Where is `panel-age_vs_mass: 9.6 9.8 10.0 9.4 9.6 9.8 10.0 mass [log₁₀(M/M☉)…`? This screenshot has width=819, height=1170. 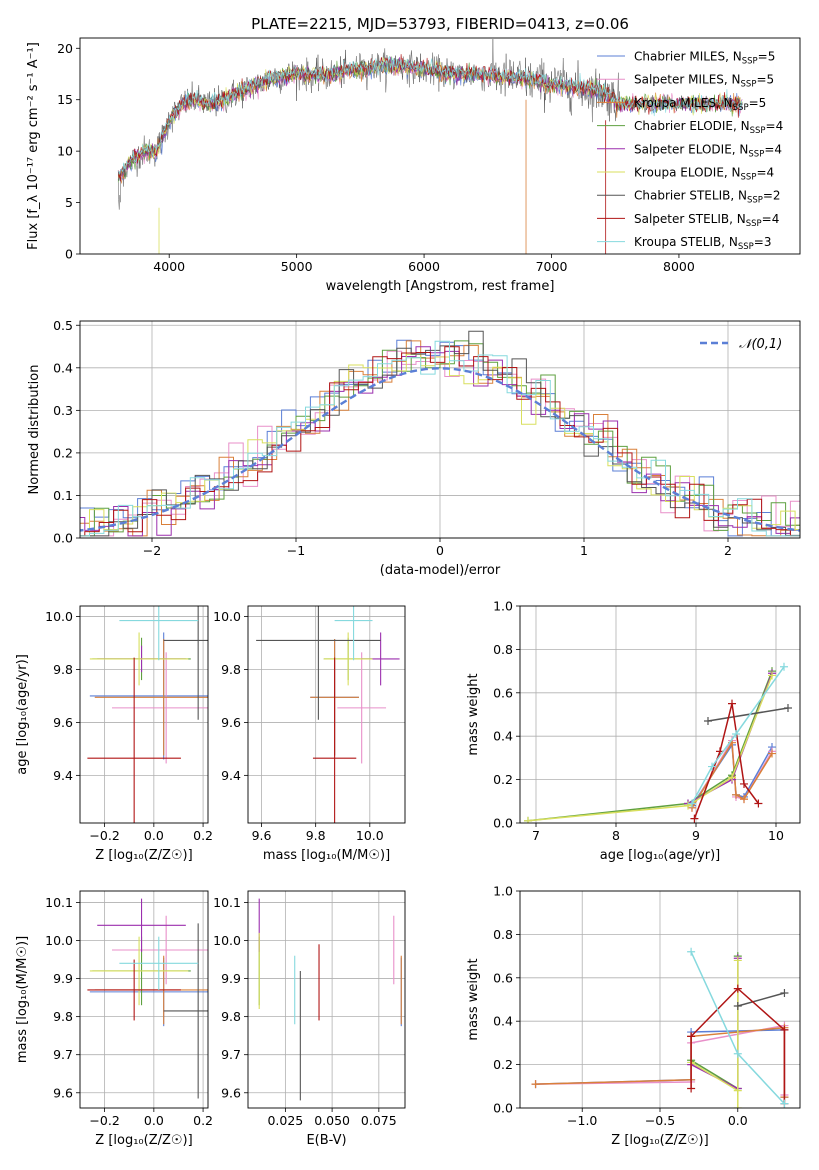
panel-age_vs_mass: 9.6 9.8 10.0 9.4 9.6 9.8 10.0 mass [log₁₀(M/M☉)… is located at coordinates (309, 734).